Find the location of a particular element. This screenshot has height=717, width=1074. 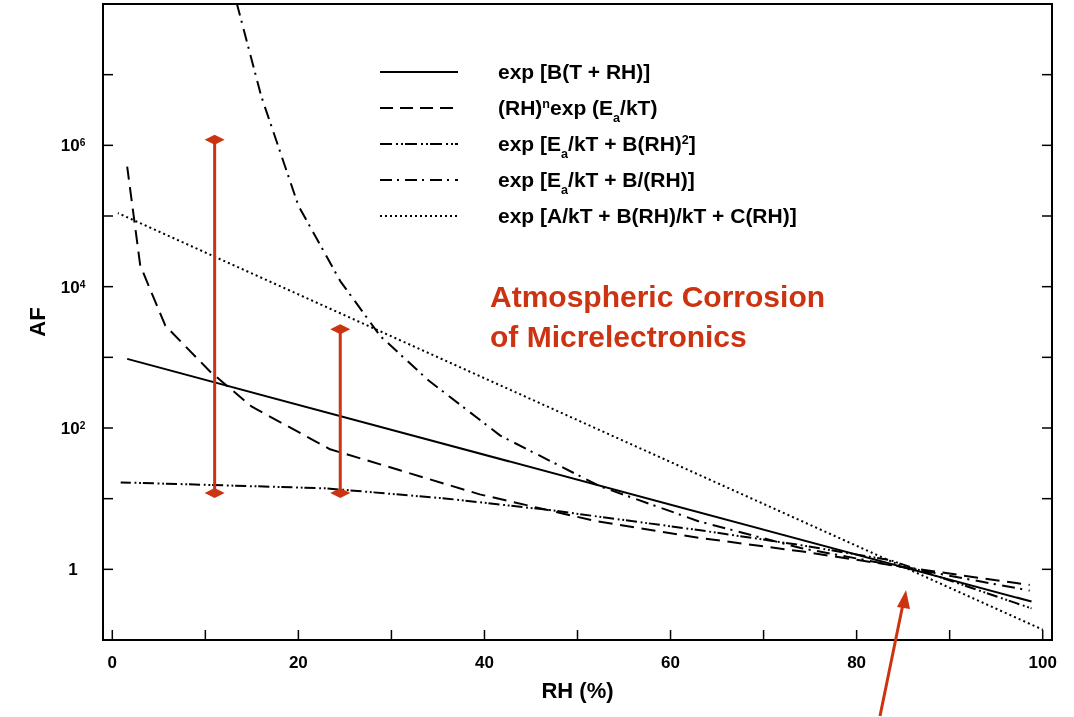

x-tick-label: 0 is located at coordinates (112, 662).